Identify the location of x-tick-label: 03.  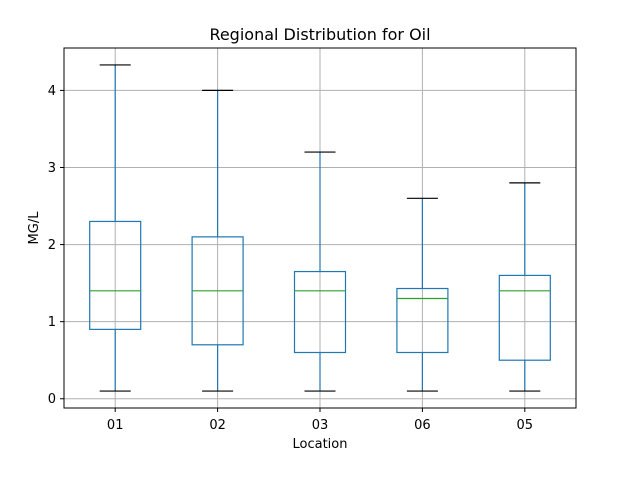
(320, 425).